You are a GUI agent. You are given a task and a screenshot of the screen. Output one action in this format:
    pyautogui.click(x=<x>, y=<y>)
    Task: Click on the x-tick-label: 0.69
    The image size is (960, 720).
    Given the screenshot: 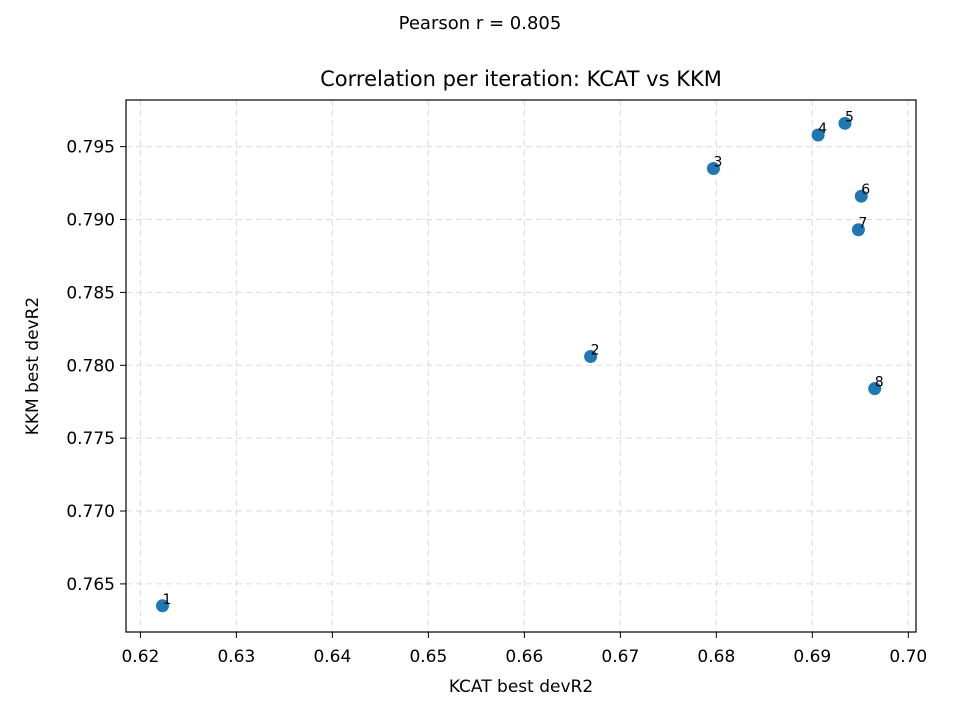 What is the action you would take?
    pyautogui.click(x=812, y=657)
    